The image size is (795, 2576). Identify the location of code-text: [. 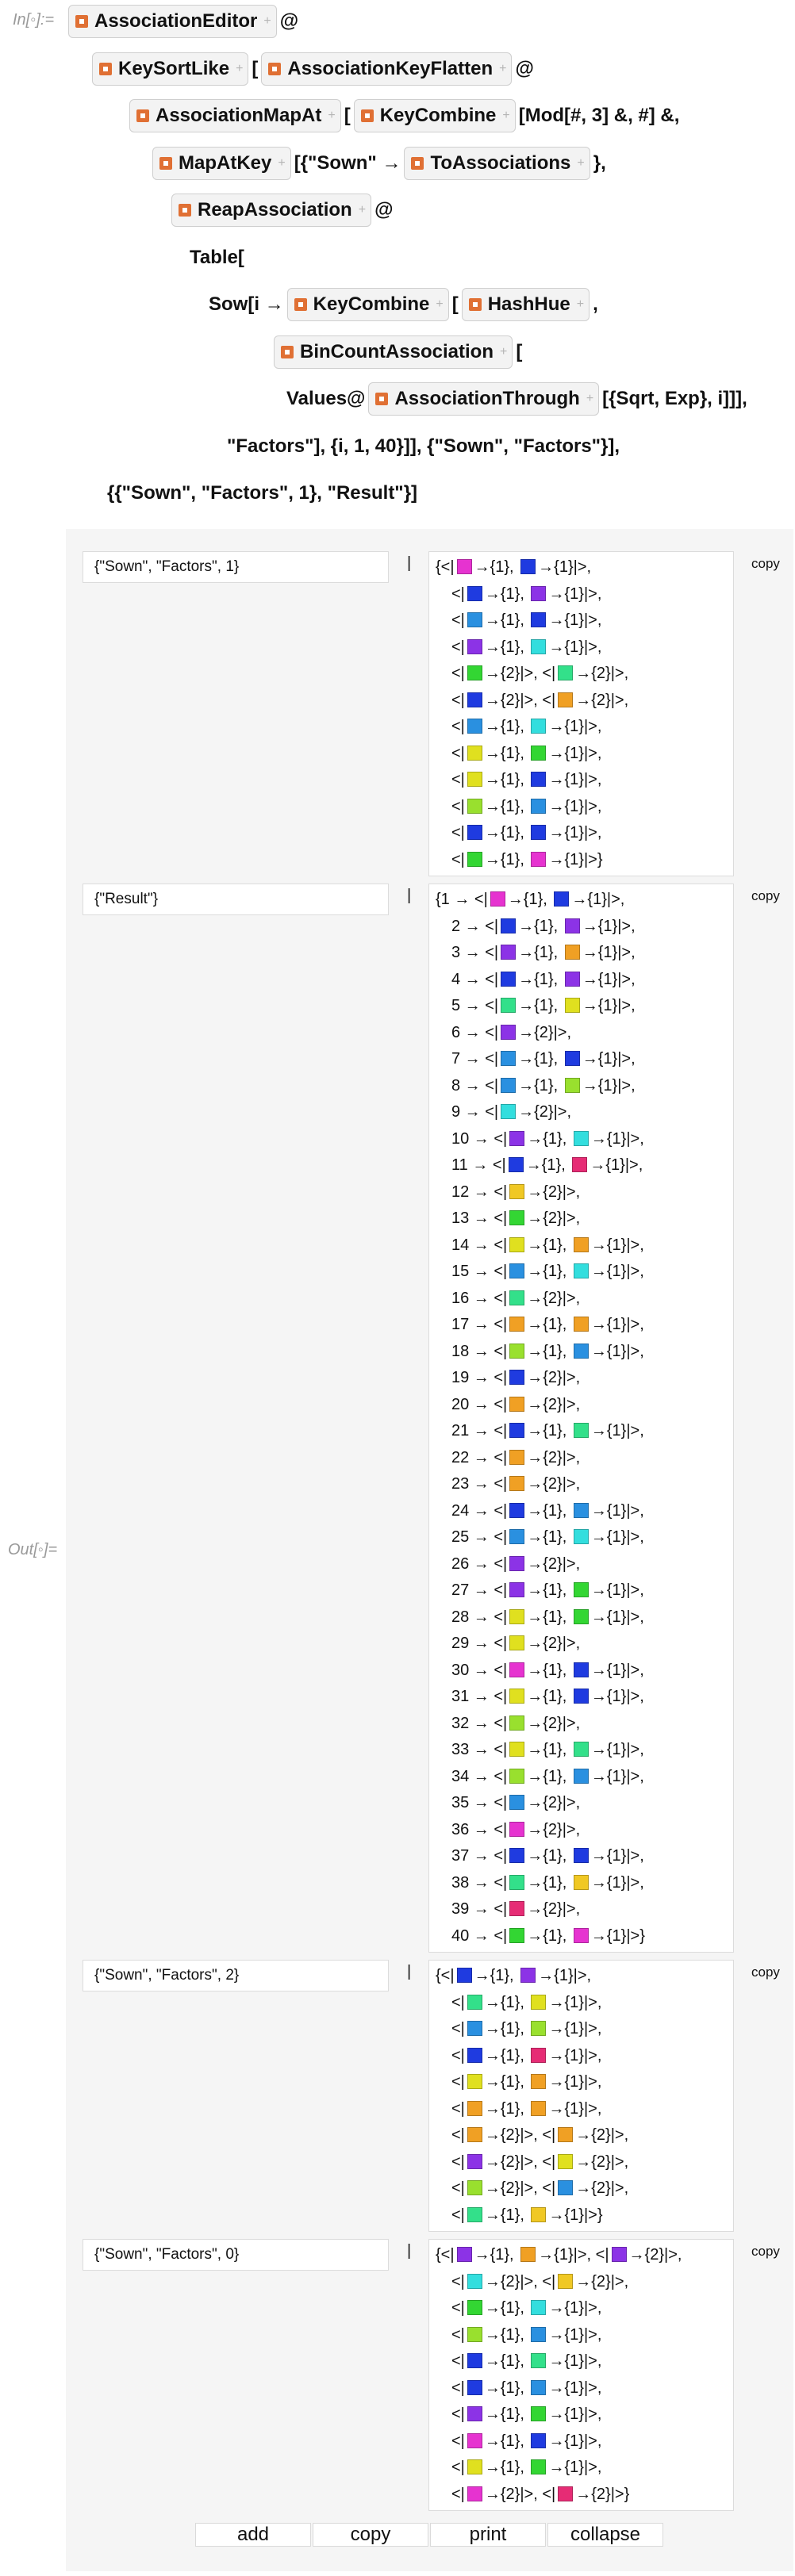
(347, 115).